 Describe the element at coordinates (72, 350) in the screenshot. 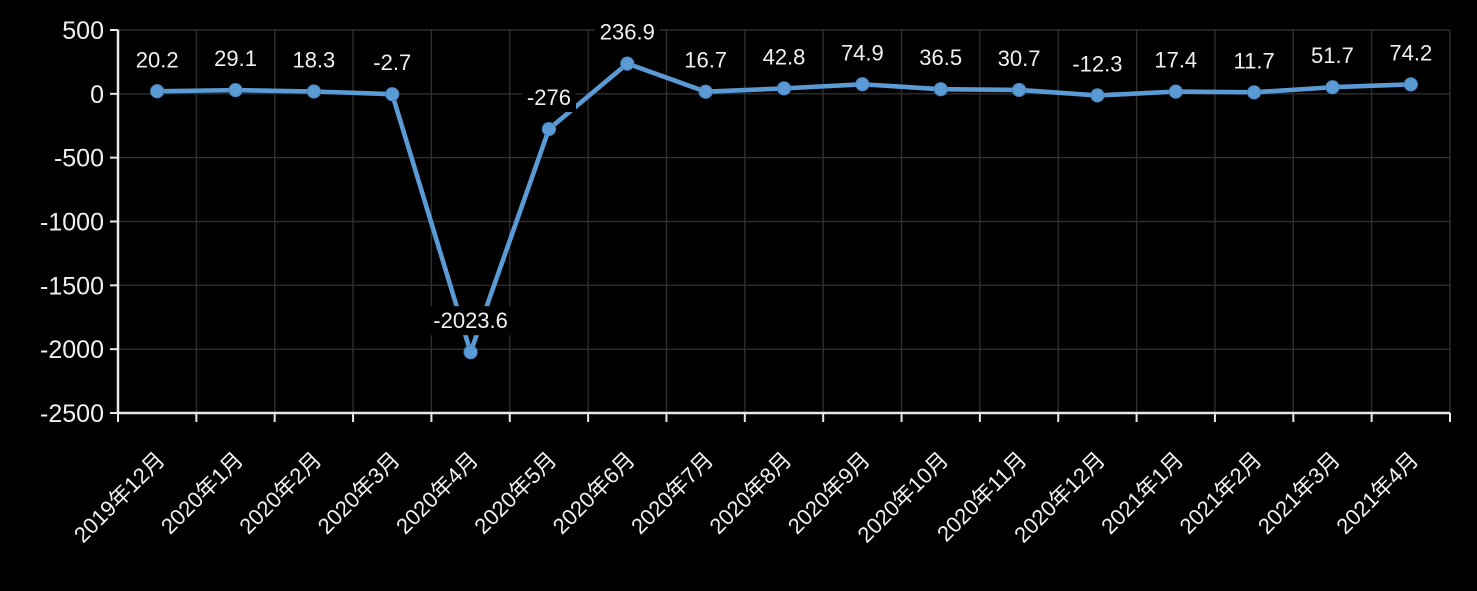

I see `y-axis-label: -2000` at that location.